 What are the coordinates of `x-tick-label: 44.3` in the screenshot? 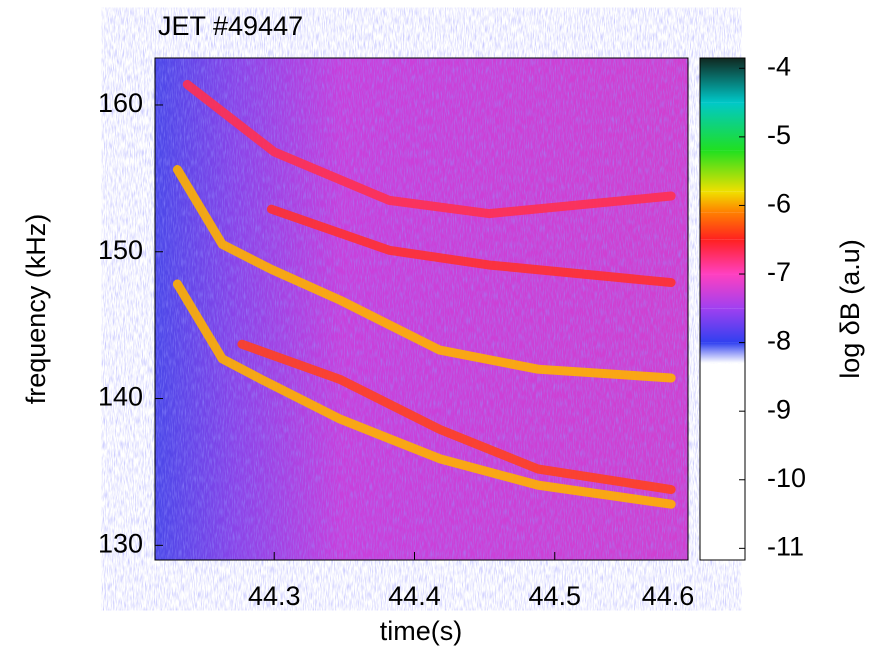 It's located at (274, 596).